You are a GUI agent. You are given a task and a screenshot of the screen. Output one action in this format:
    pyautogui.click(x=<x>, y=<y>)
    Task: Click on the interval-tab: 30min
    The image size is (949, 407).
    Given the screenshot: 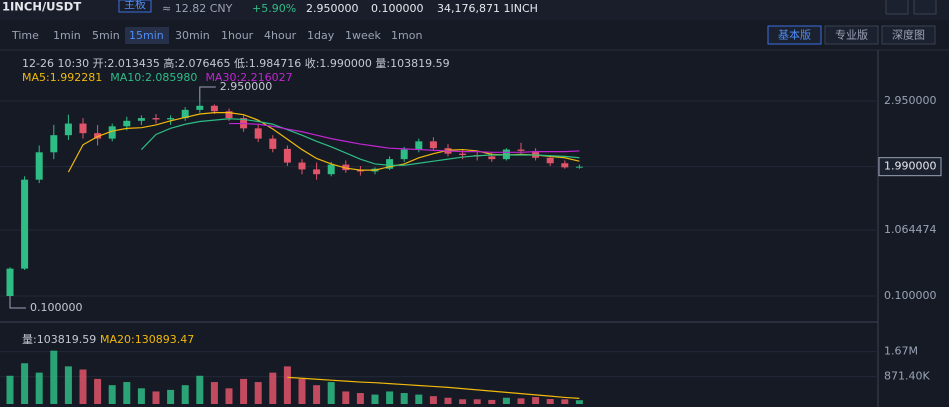 What is the action you would take?
    pyautogui.click(x=192, y=35)
    